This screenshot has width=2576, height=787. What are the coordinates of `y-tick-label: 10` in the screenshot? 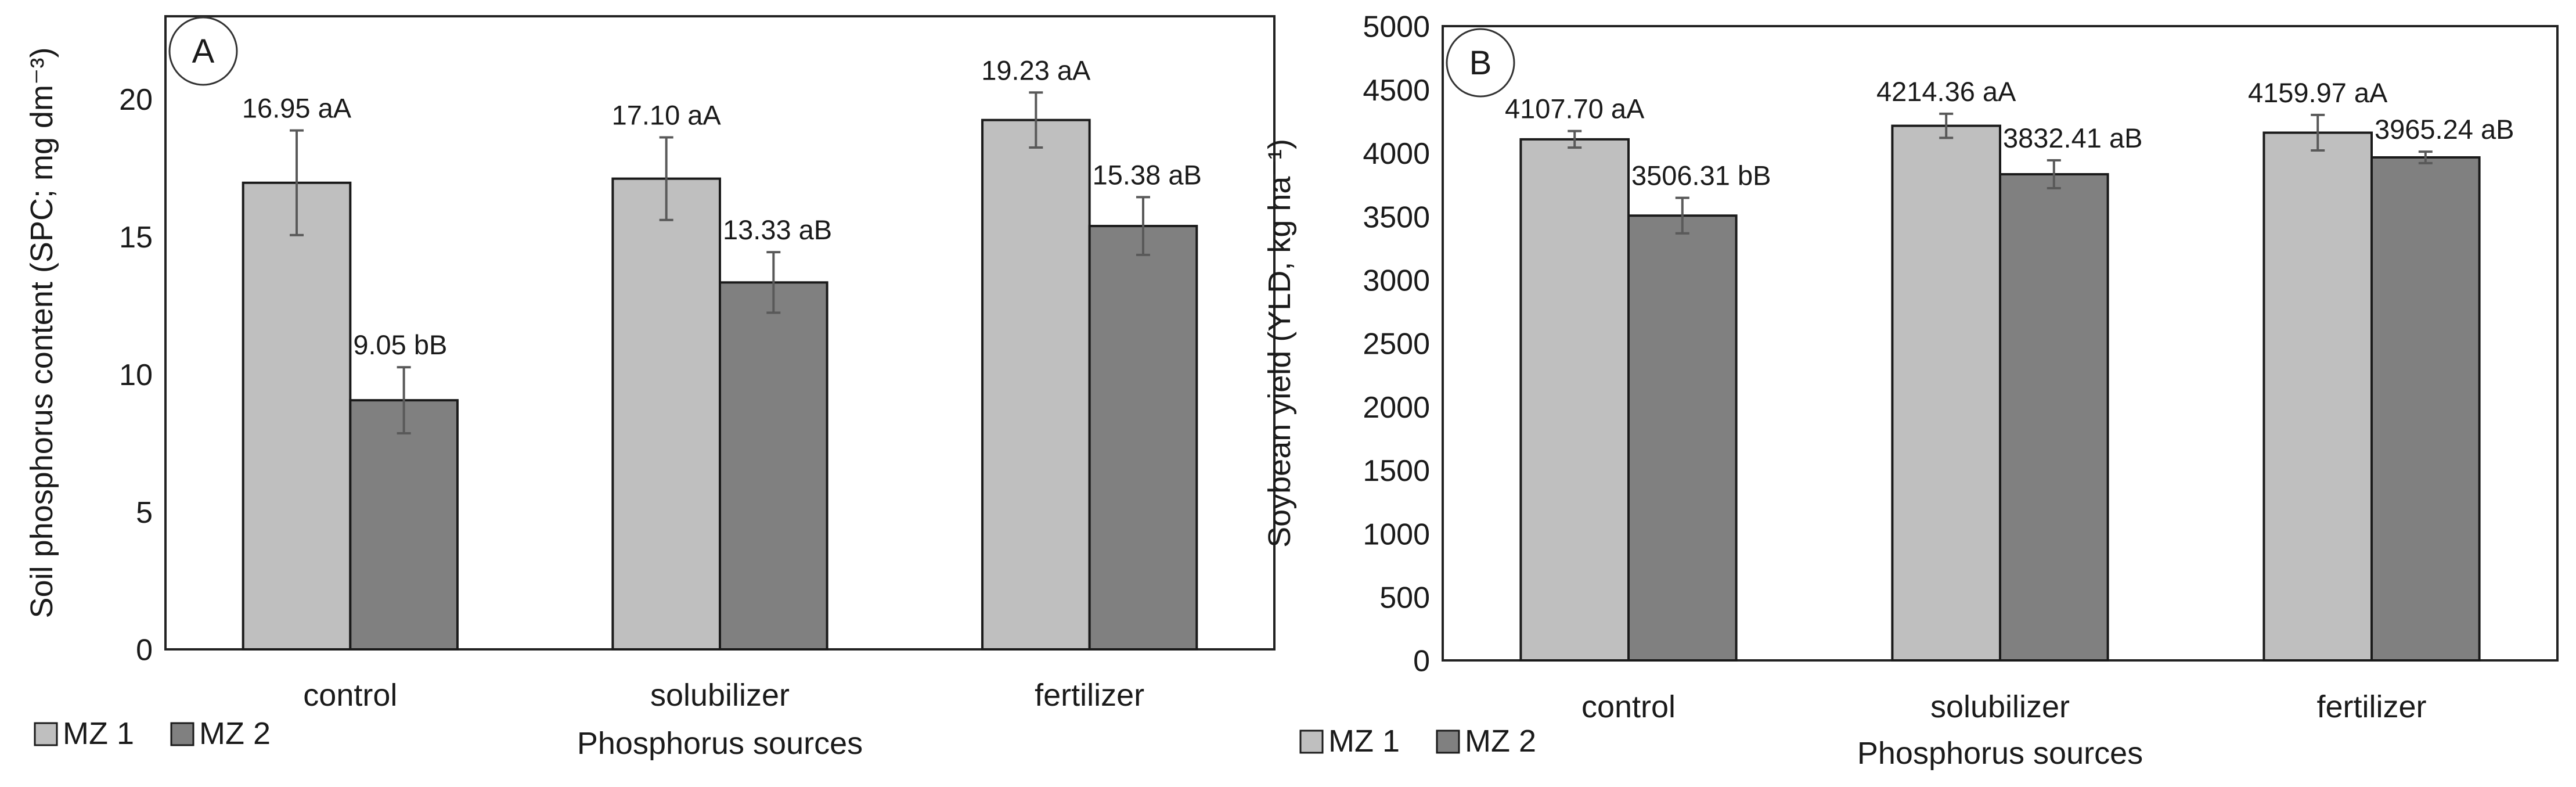 It's located at (136, 375).